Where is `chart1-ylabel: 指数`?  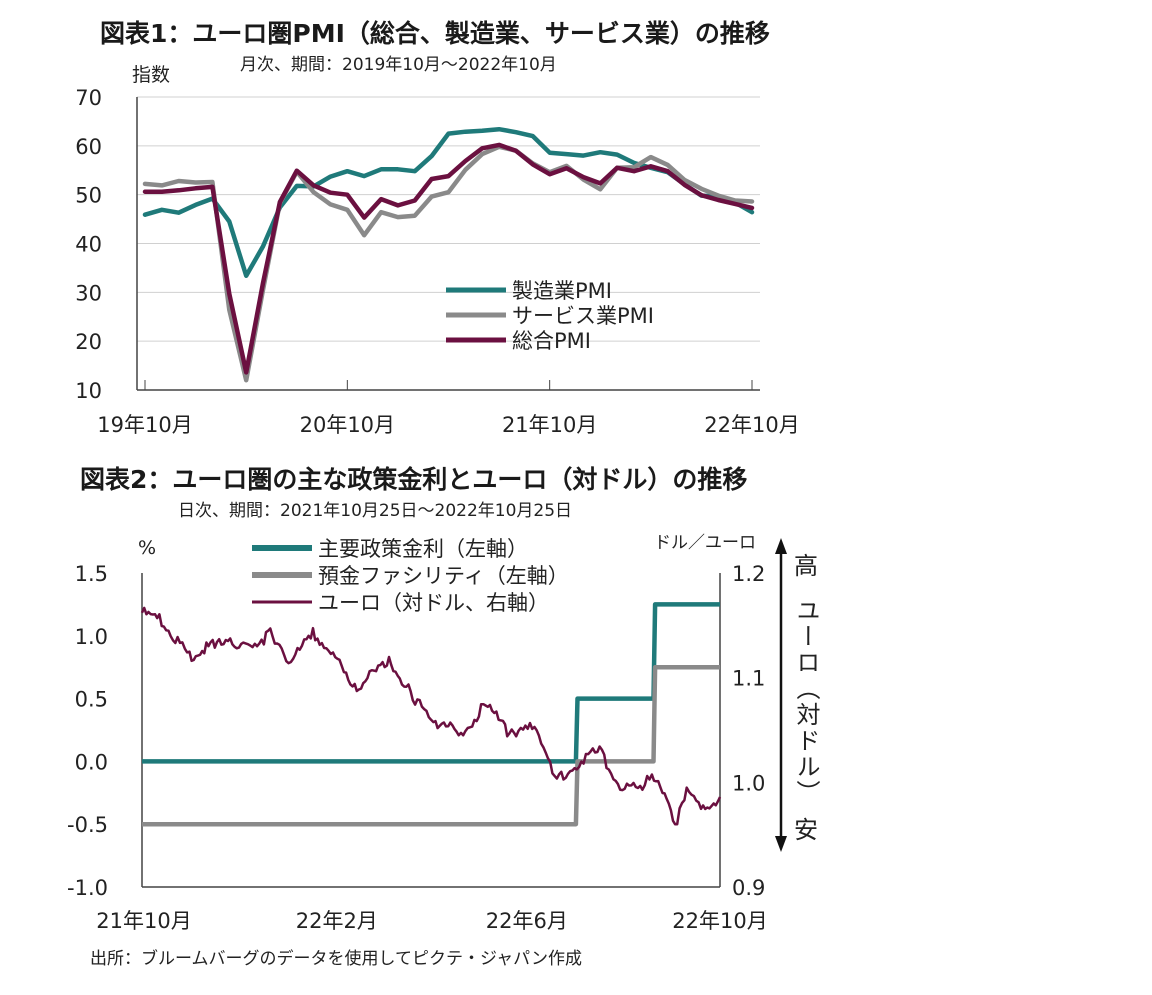 chart1-ylabel: 指数 is located at coordinates (151, 75).